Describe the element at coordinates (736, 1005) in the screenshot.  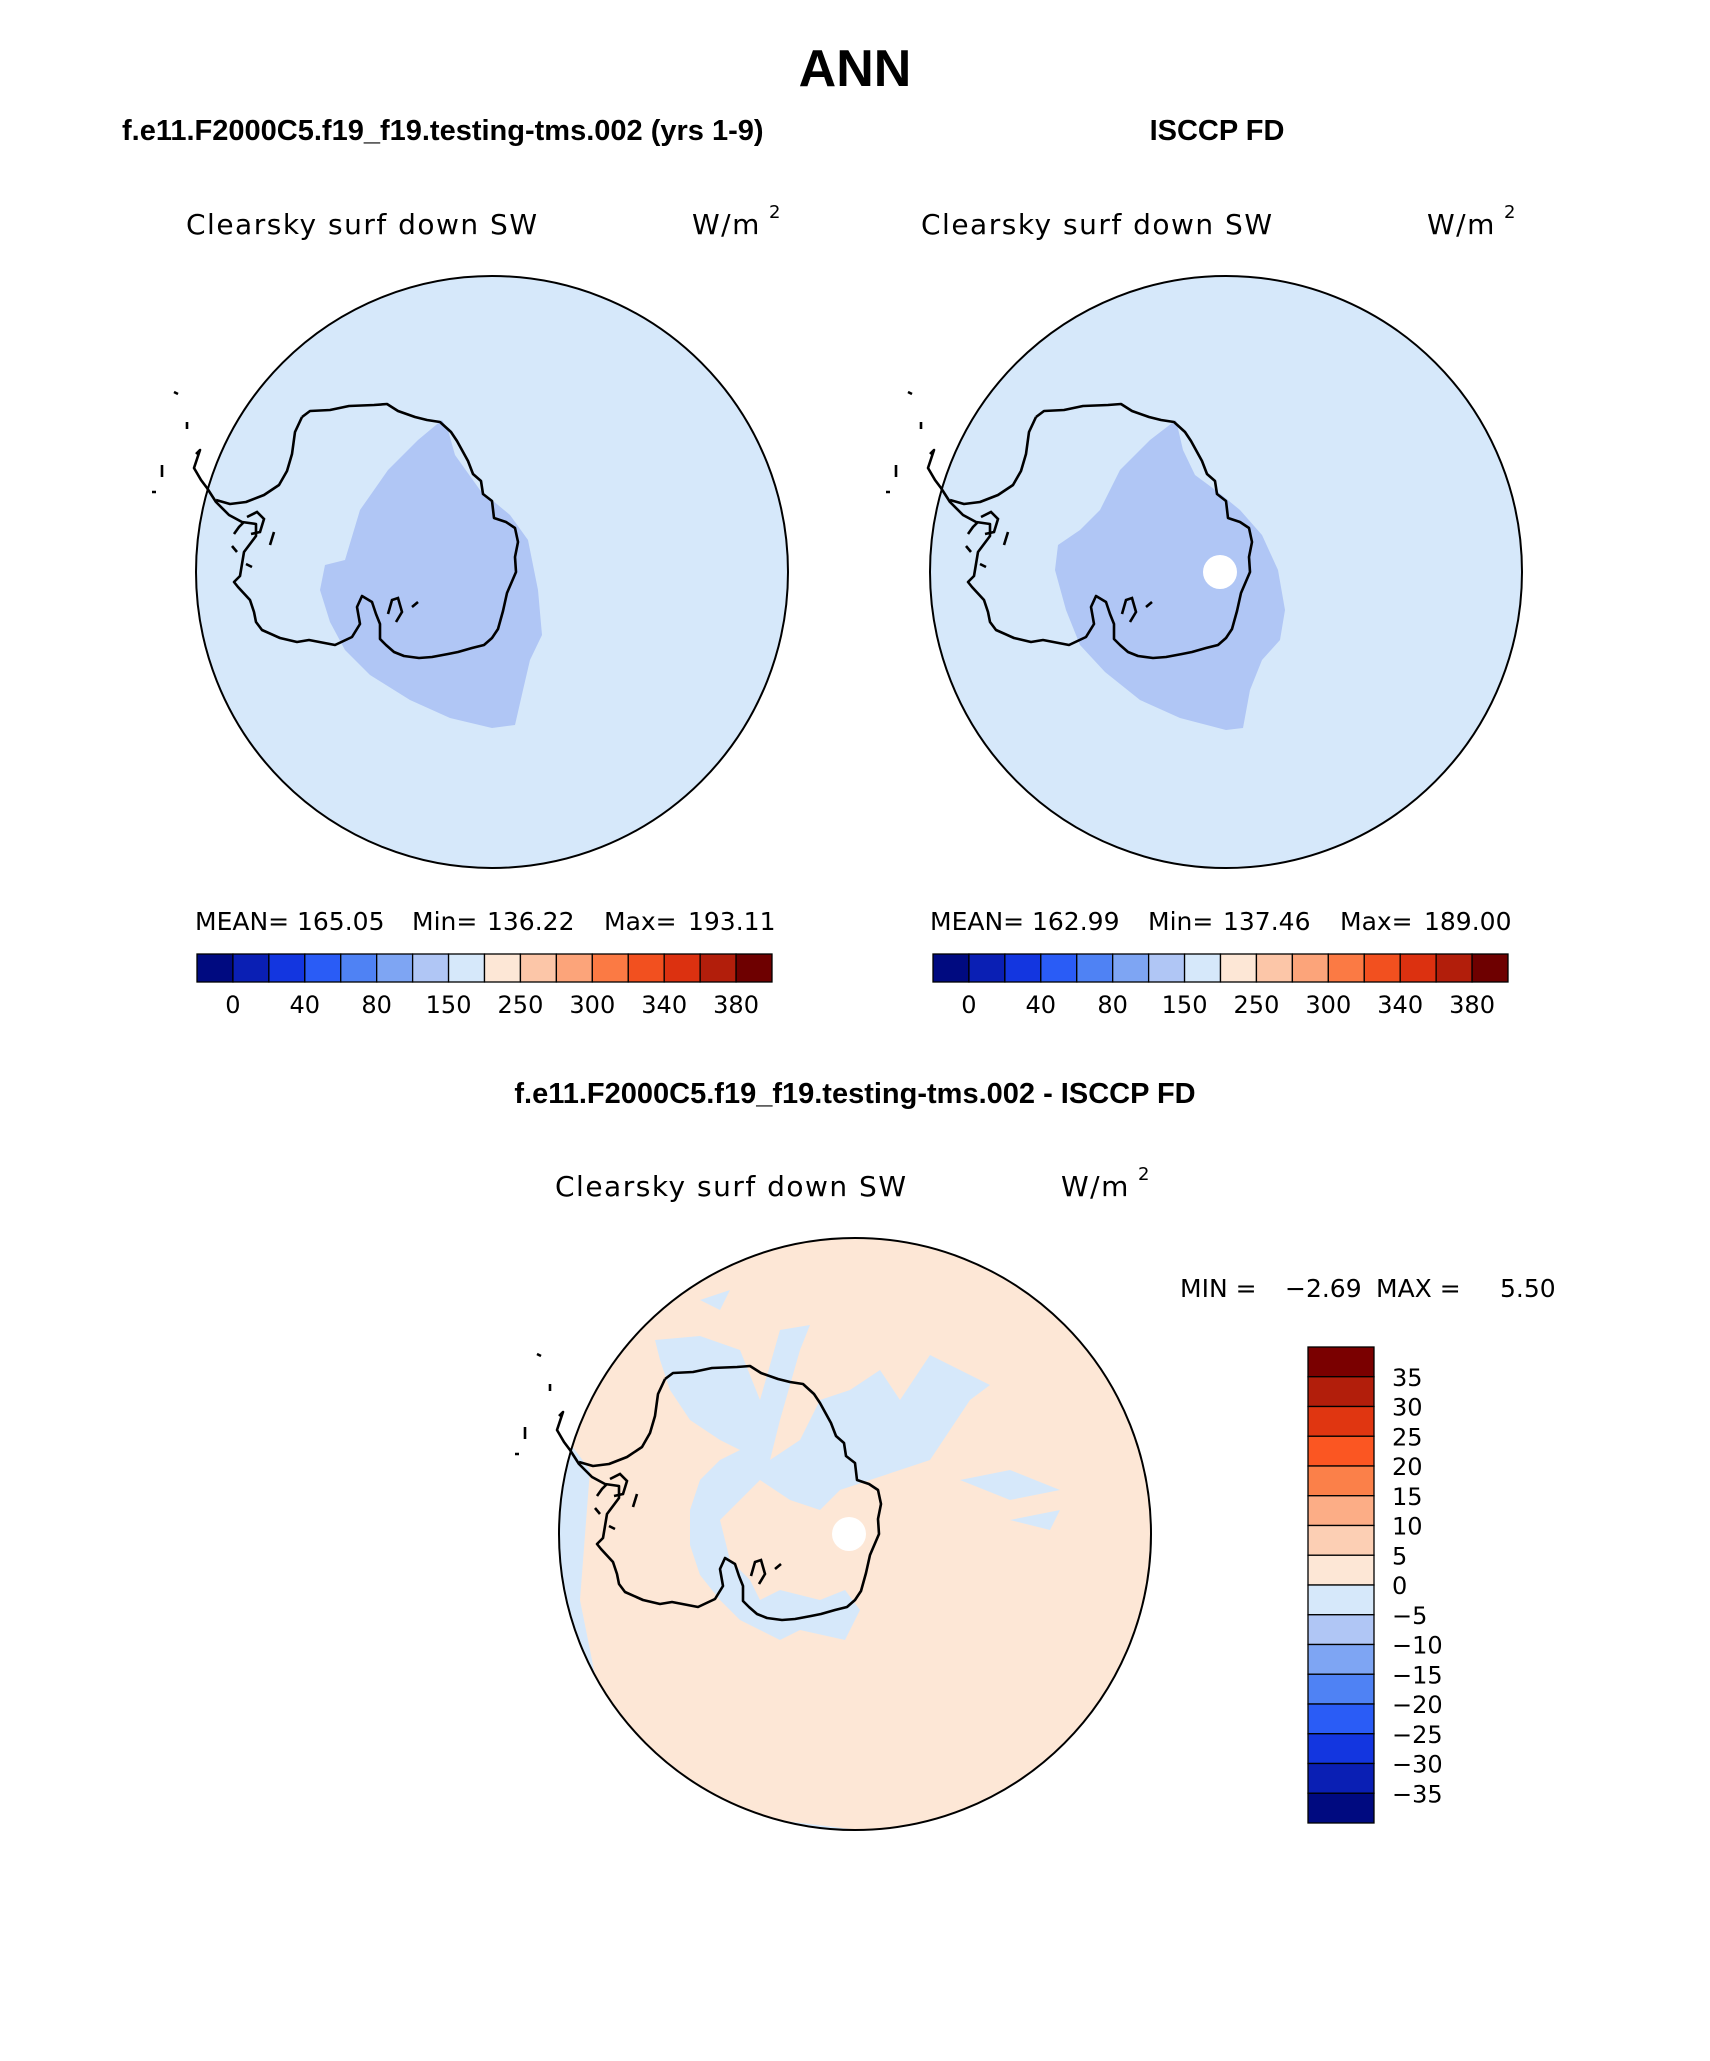
I see `model-colorbar-tick-label: 380` at that location.